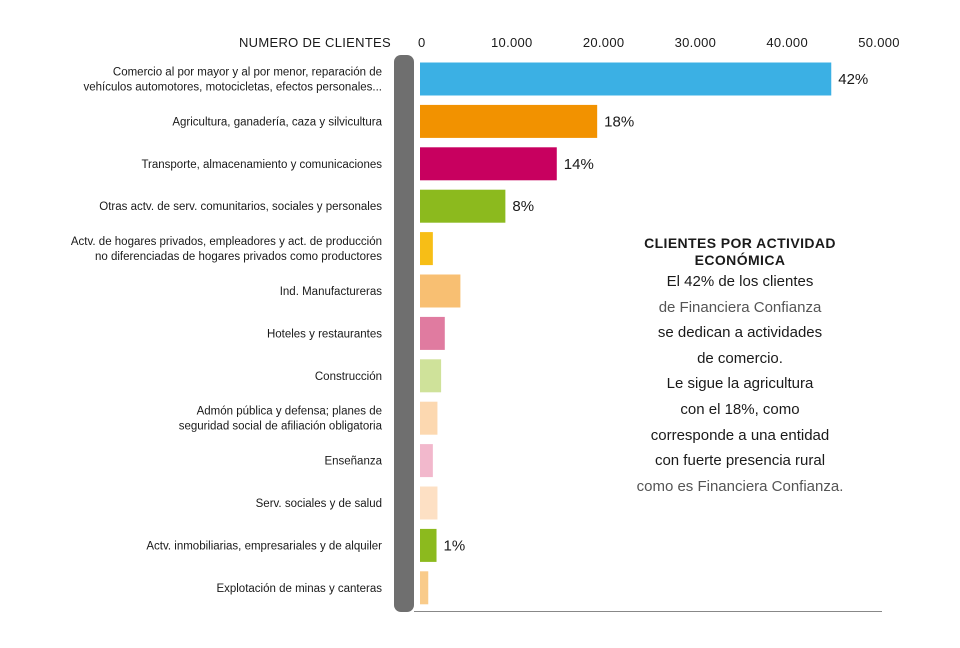 This screenshot has height=648, width=960. I want to click on data-label: 8%, so click(523, 206).